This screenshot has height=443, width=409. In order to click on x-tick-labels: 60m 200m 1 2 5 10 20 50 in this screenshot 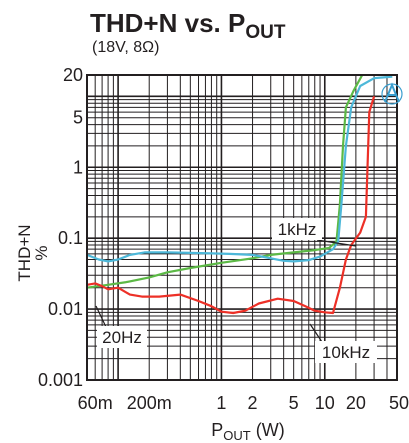, I will do `click(243, 403)`.